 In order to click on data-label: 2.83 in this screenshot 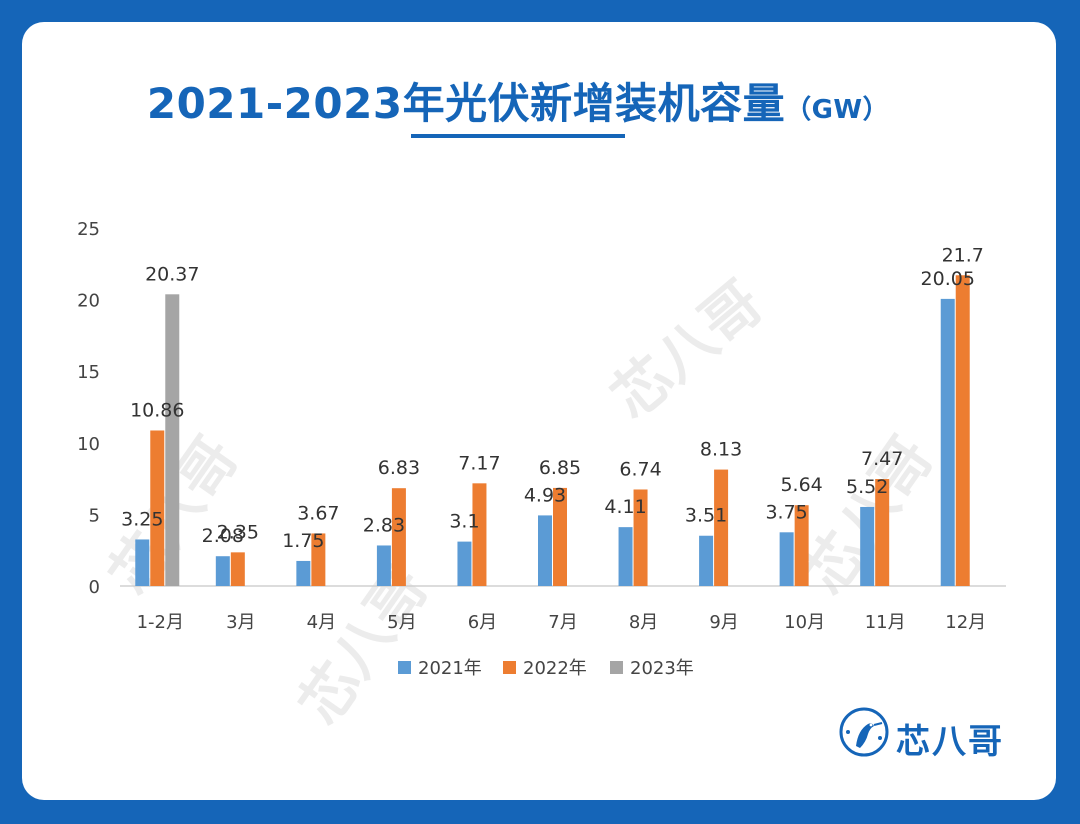, I will do `click(384, 525)`.